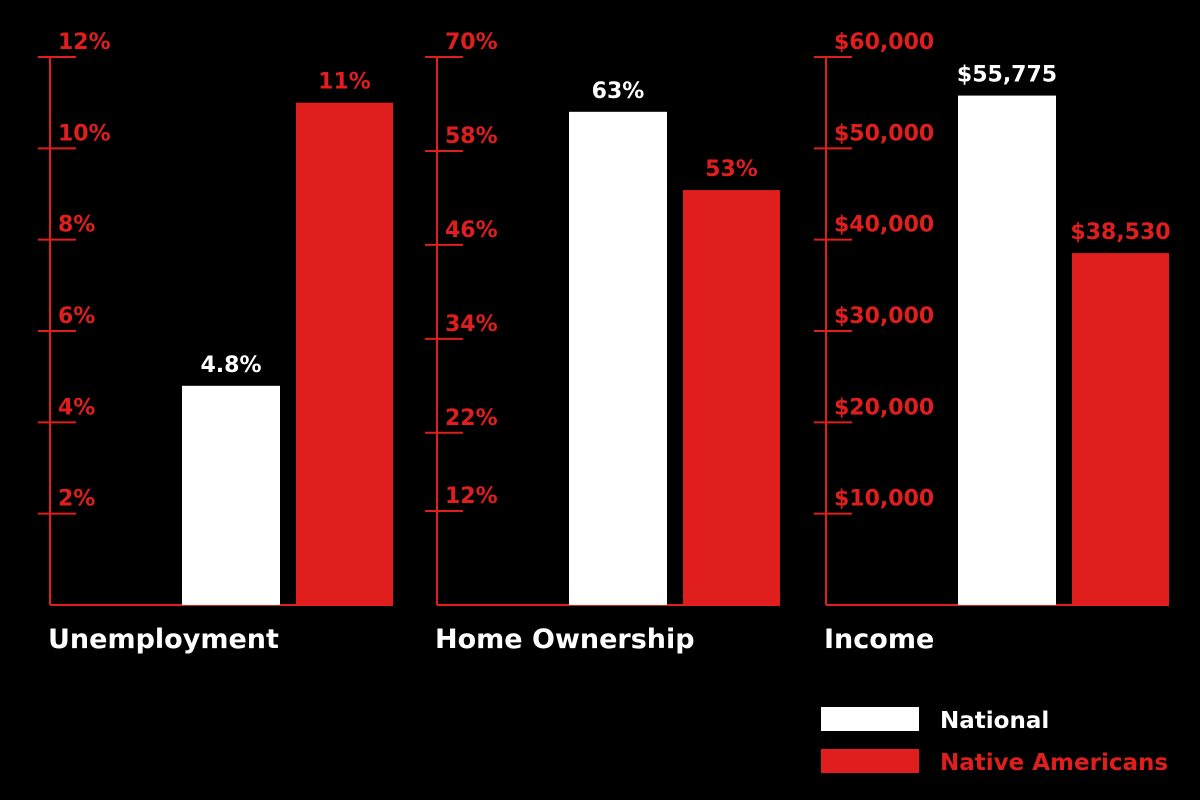 The height and width of the screenshot is (800, 1200). Describe the element at coordinates (884, 133) in the screenshot. I see `y-tick-label: $50,000` at that location.